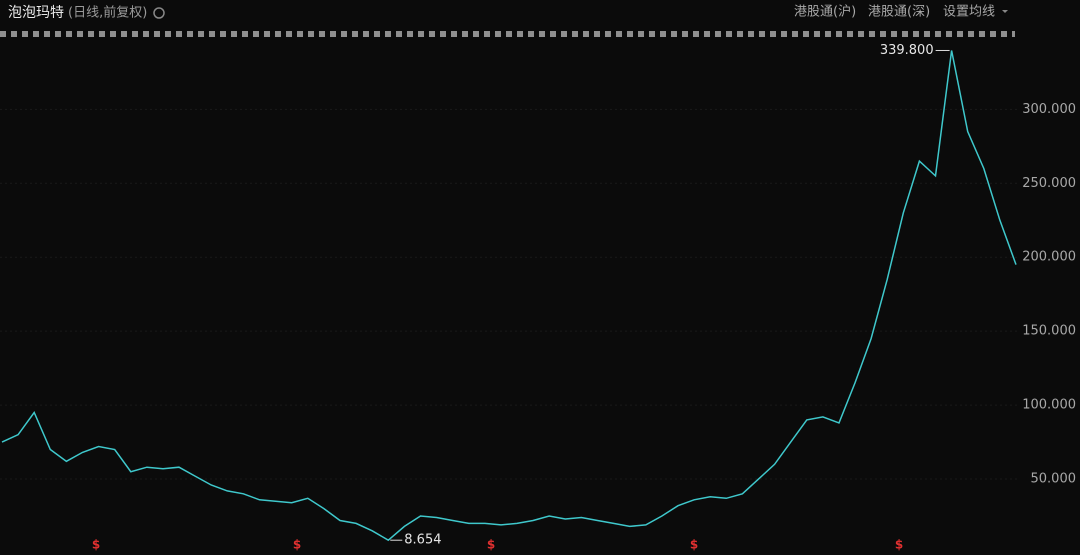  Describe the element at coordinates (422, 540) in the screenshot. I see `min-label: 8.654` at that location.